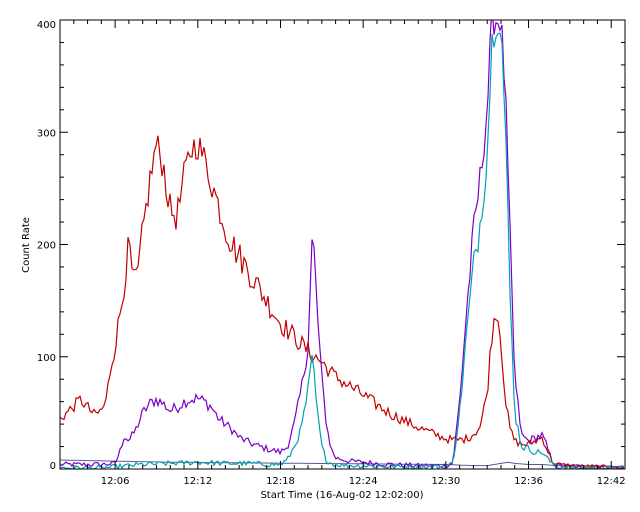 The image size is (640, 512). Describe the element at coordinates (280, 481) in the screenshot. I see `x-tick-label: 12:18` at that location.